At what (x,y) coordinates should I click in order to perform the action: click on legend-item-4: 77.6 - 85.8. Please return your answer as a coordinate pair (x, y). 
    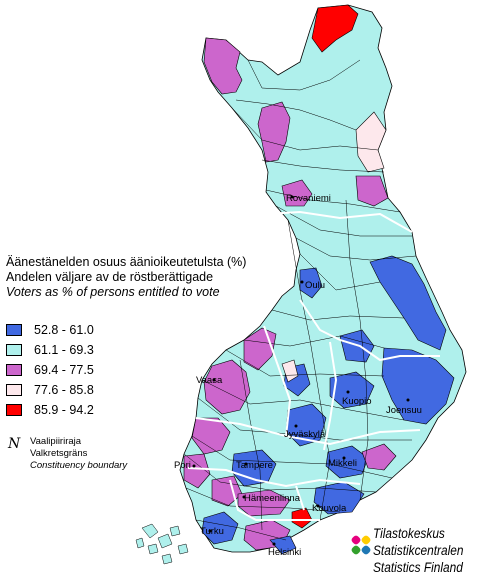
    Looking at the image, I should click on (50, 390).